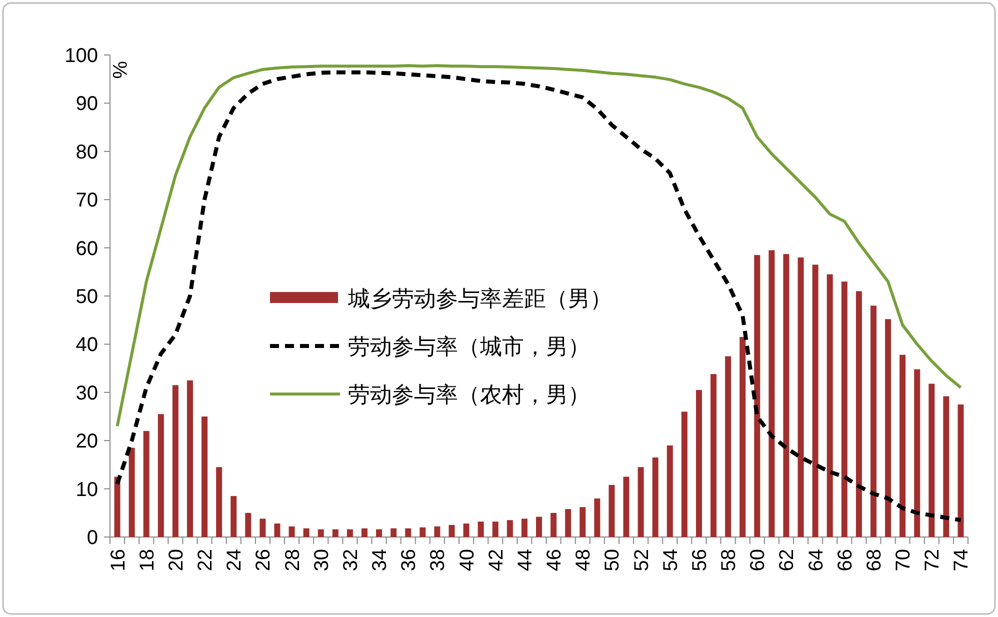 Image resolution: width=998 pixels, height=617 pixels. I want to click on x-tick-label: 60, so click(758, 560).